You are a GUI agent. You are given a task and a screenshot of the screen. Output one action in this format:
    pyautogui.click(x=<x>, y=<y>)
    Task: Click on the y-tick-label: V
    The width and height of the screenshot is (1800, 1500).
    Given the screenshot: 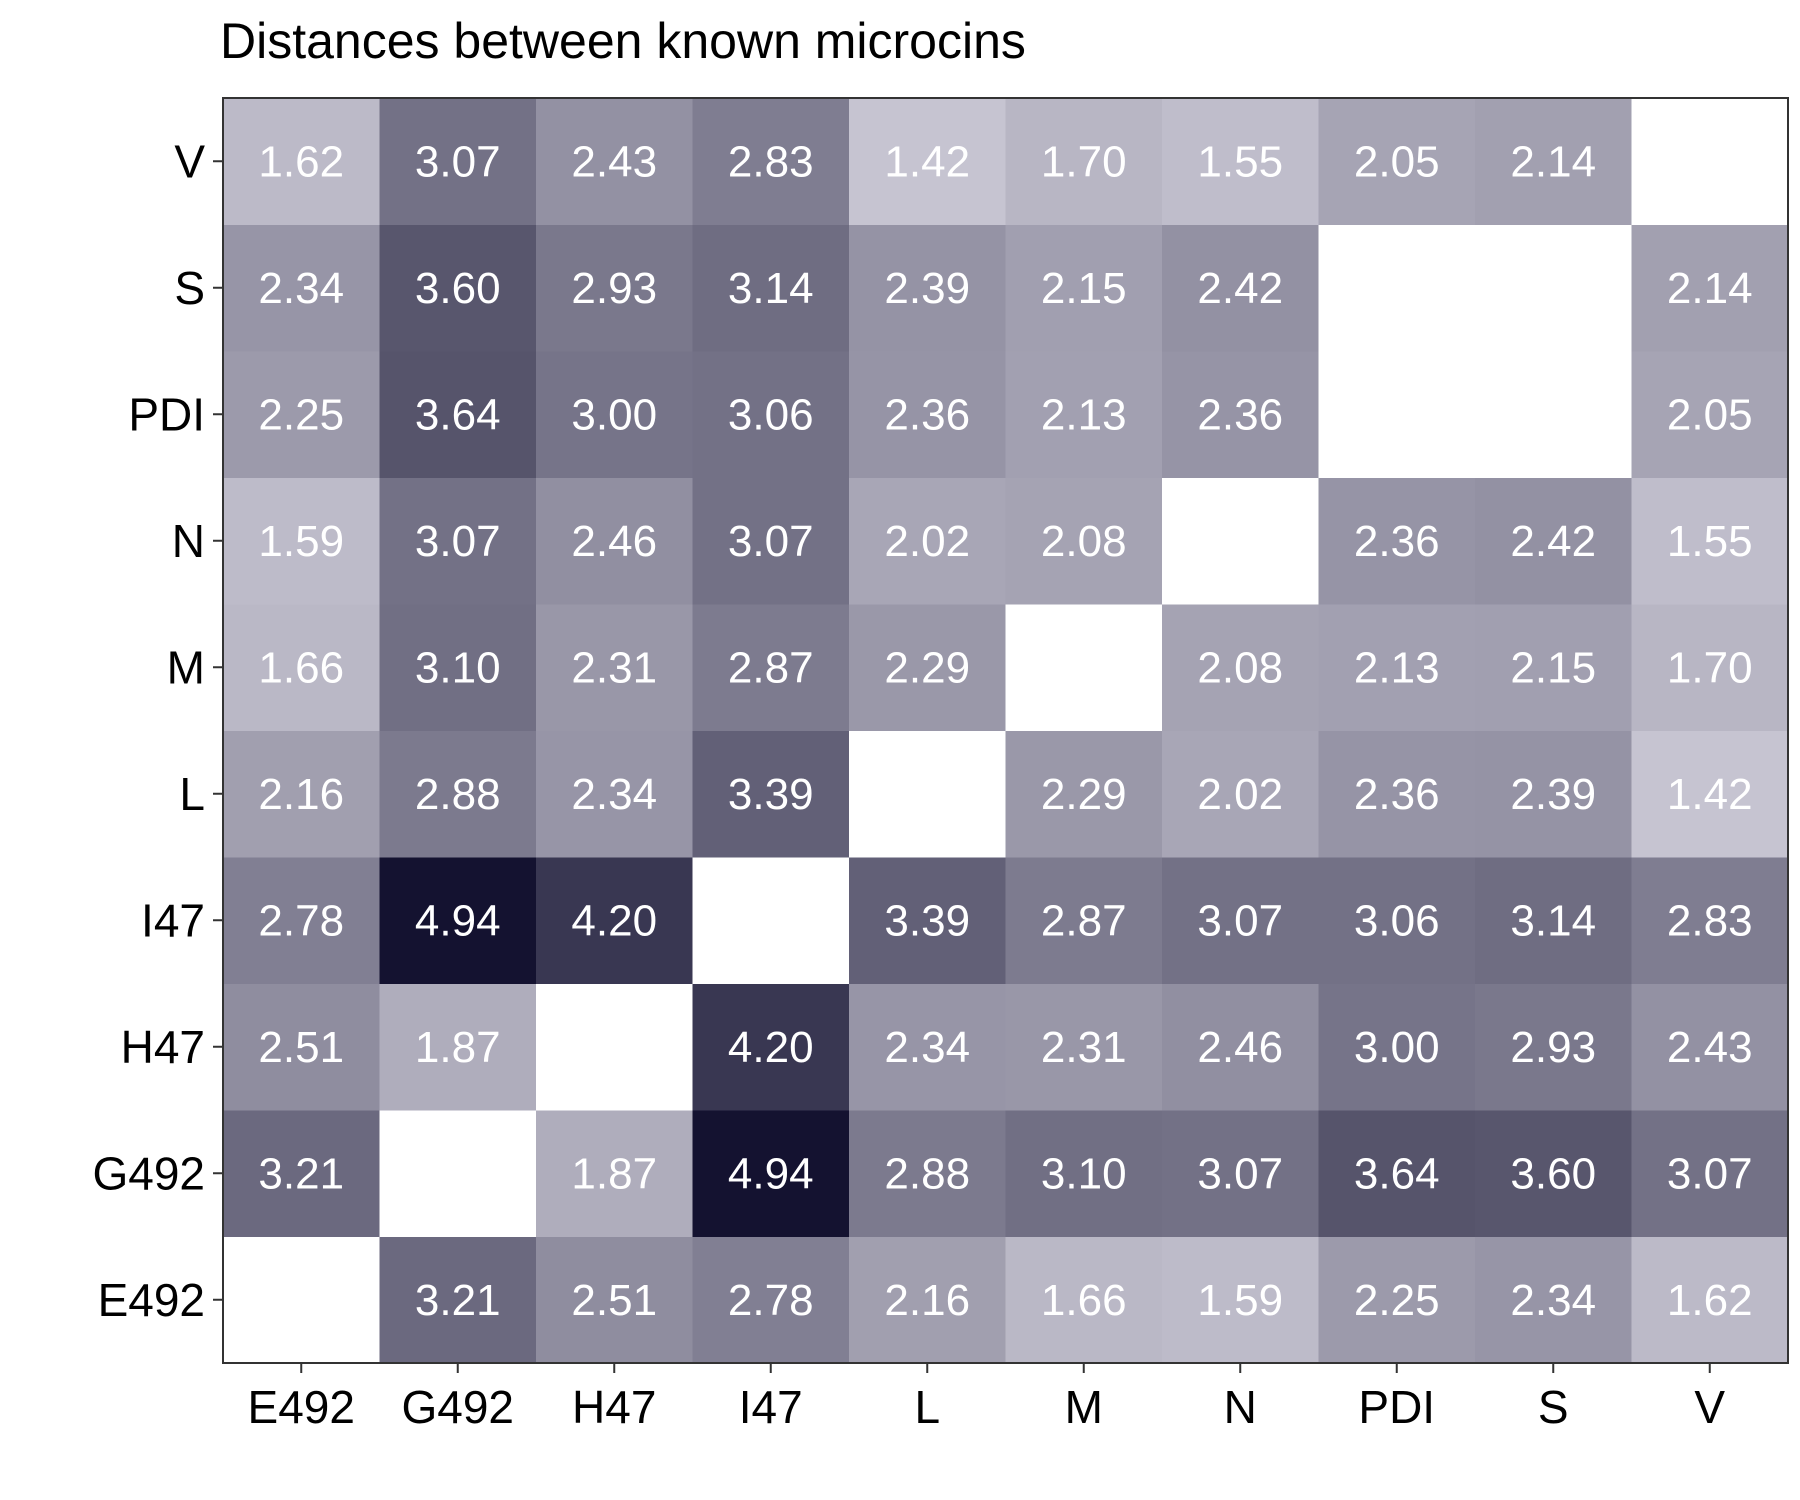 What is the action you would take?
    pyautogui.click(x=189, y=161)
    